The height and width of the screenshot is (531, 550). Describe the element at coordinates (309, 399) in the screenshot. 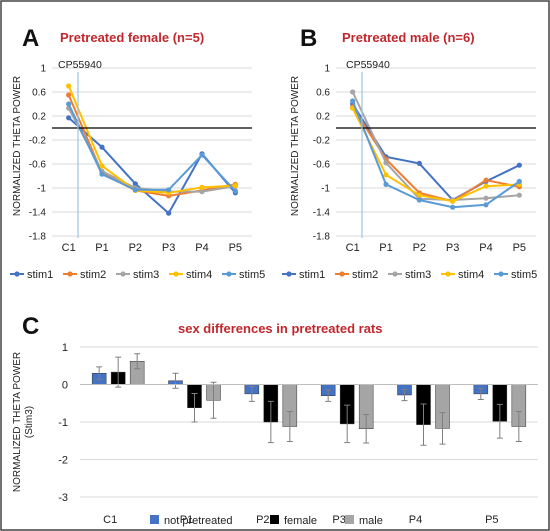

I see `panel-c-marks` at that location.